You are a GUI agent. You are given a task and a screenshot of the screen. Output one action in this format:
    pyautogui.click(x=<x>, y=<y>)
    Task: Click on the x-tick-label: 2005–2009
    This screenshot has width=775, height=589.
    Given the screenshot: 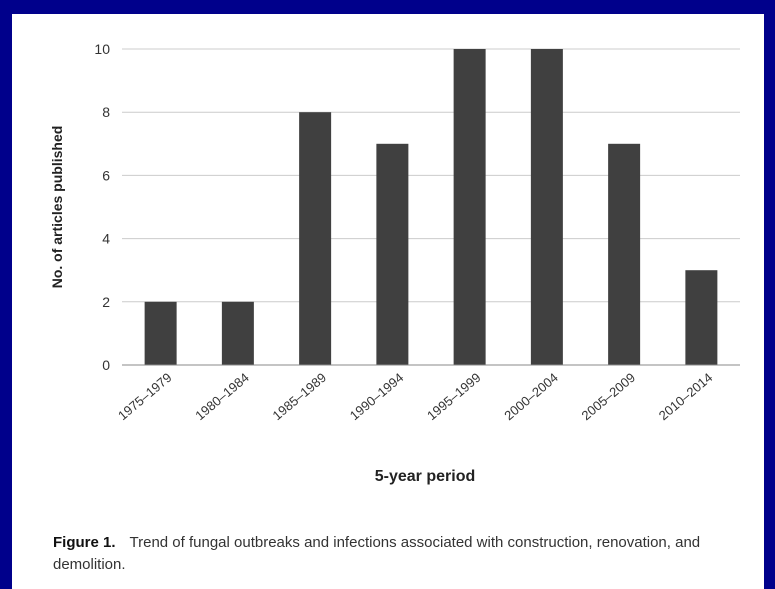 What is the action you would take?
    pyautogui.click(x=608, y=396)
    